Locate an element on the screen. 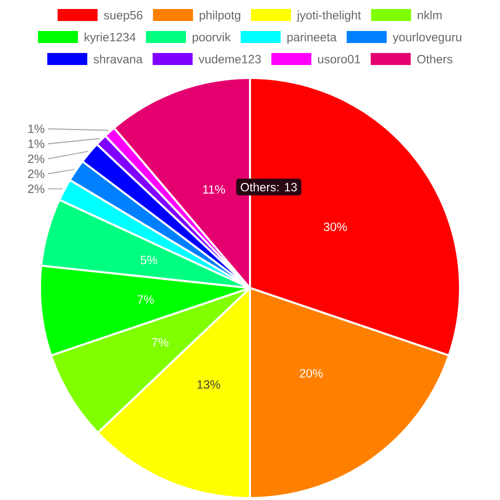  legend-label: usoro01 is located at coordinates (339, 59).